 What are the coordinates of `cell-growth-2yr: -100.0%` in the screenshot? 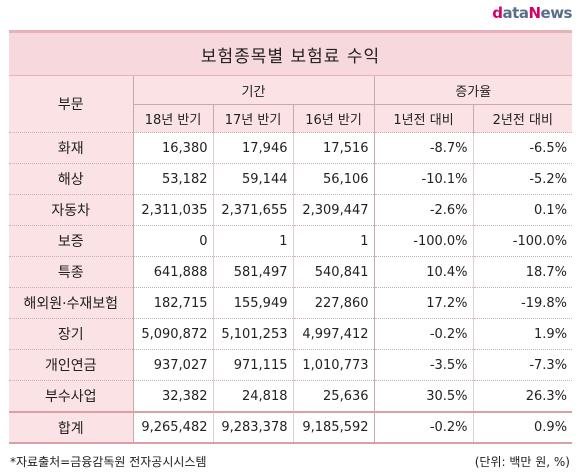 It's located at (523, 241).